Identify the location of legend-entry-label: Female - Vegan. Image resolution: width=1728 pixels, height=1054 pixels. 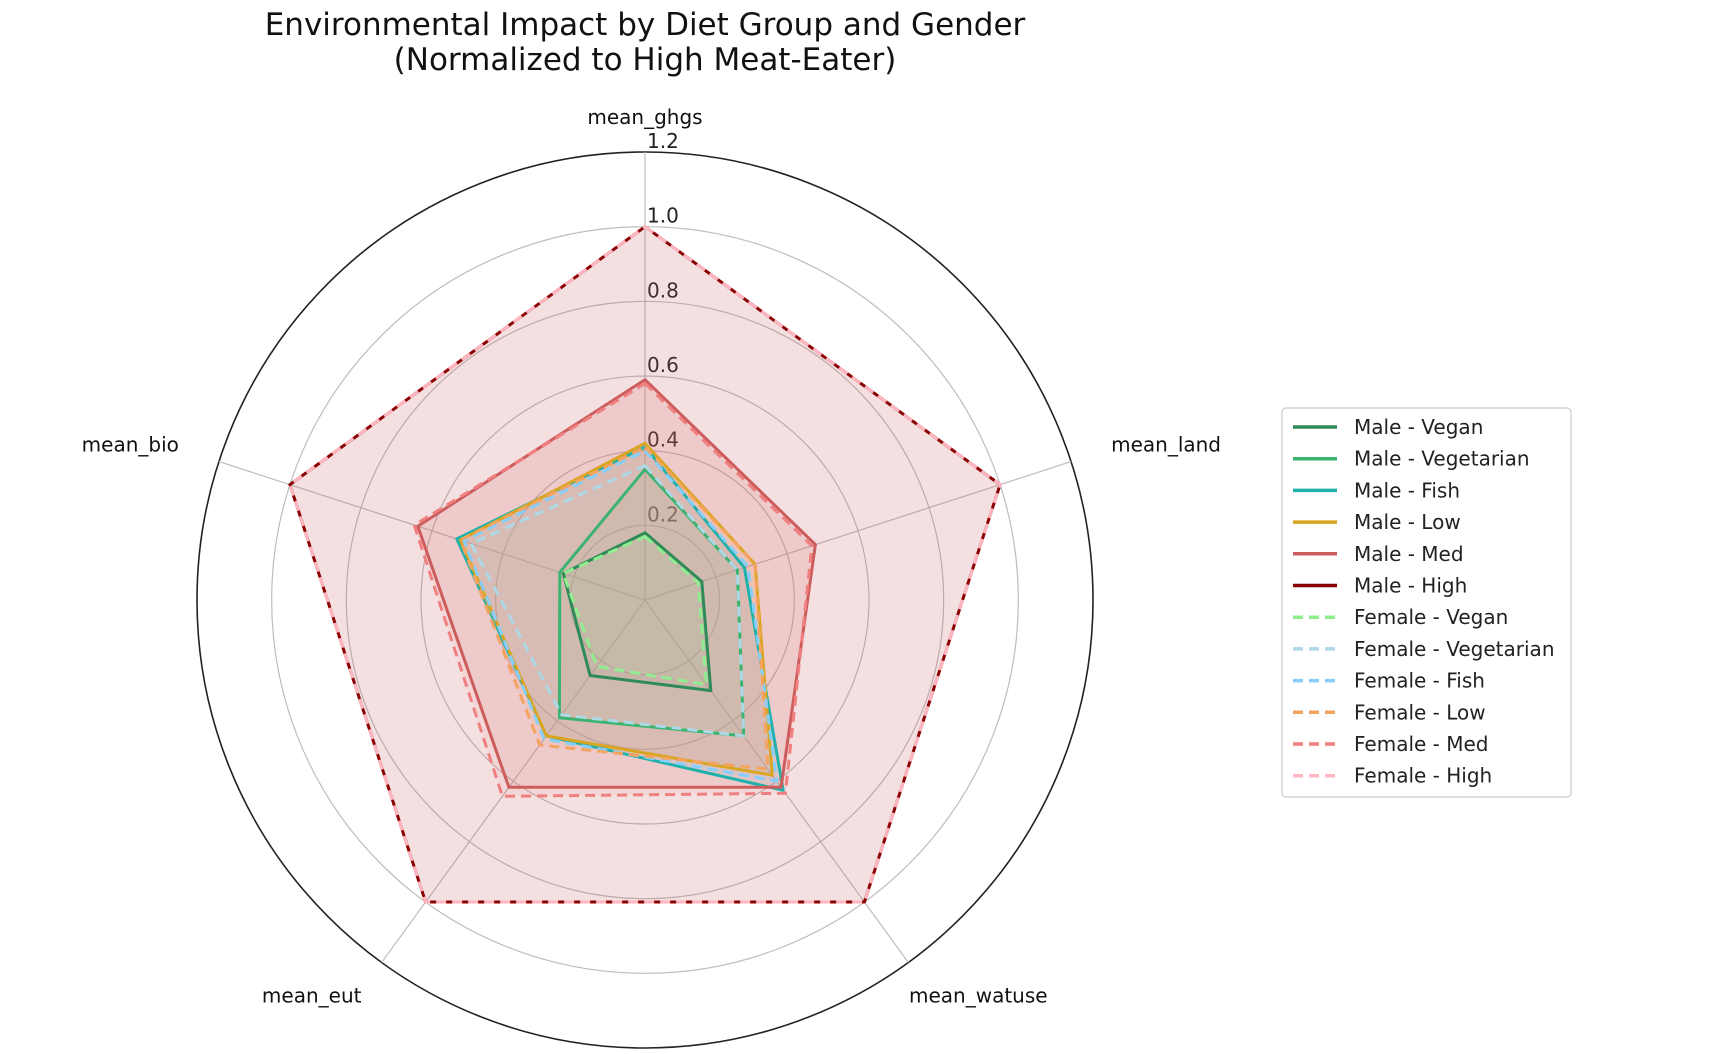
(1431, 617).